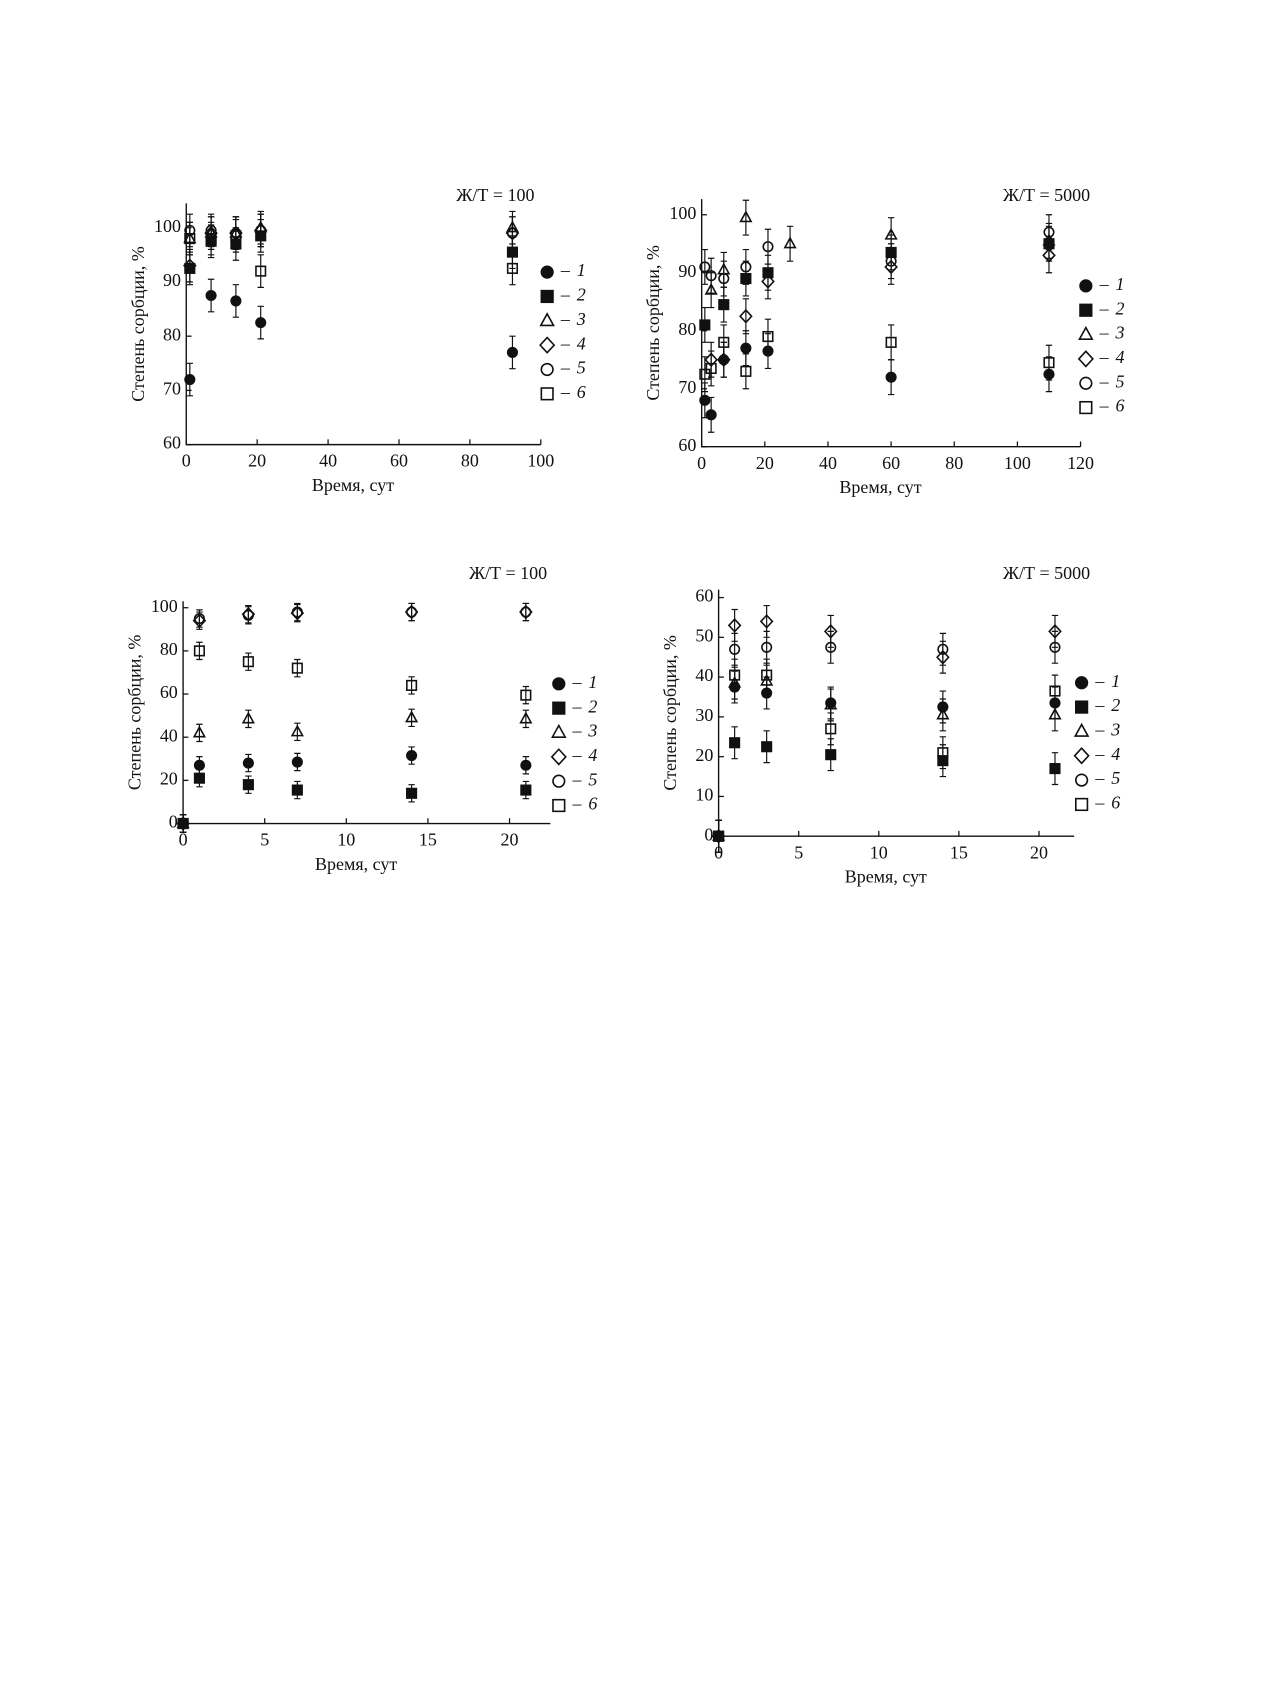 This screenshot has height=1688, width=1270. I want to click on chart-title: Ж/Т = 5000, so click(1046, 195).